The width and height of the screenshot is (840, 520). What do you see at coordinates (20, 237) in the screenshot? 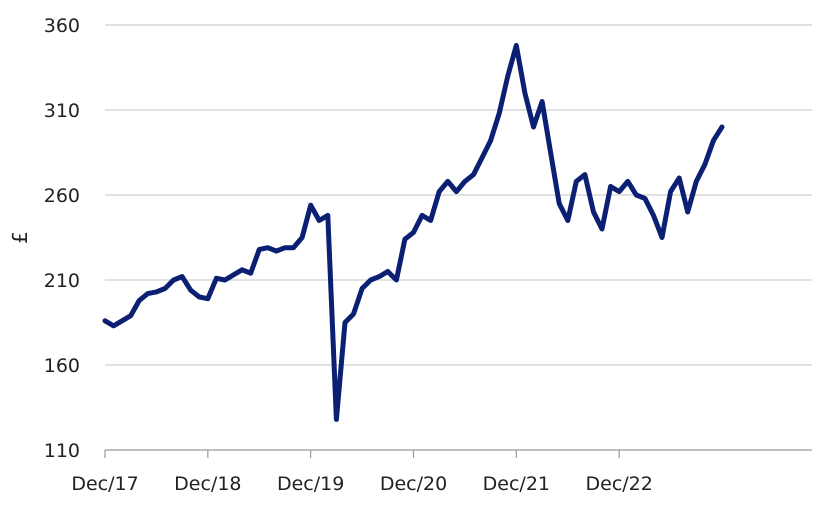
I see `y-axis-label: £` at bounding box center [20, 237].